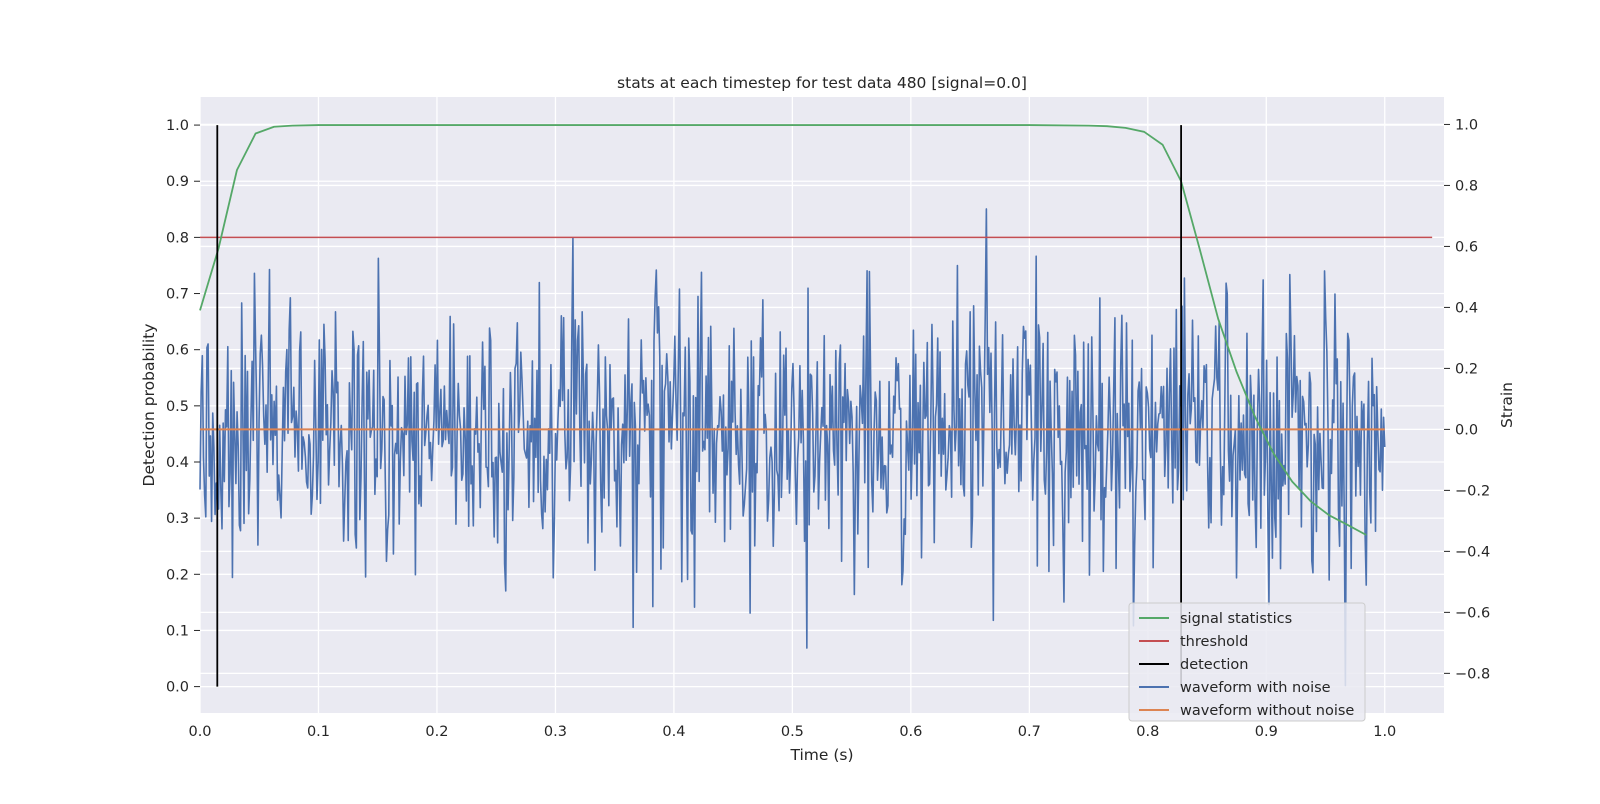 This screenshot has height=804, width=1600. I want to click on x-tick-label: 0.0, so click(199, 732).